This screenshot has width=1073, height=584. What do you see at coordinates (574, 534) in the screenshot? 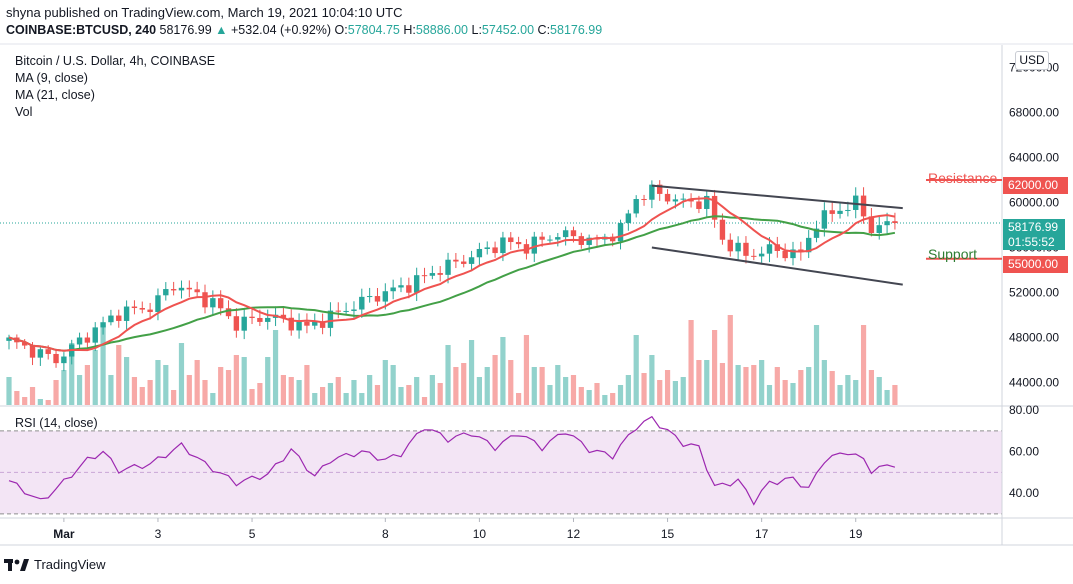
I see `time-tick-label: 12` at bounding box center [574, 534].